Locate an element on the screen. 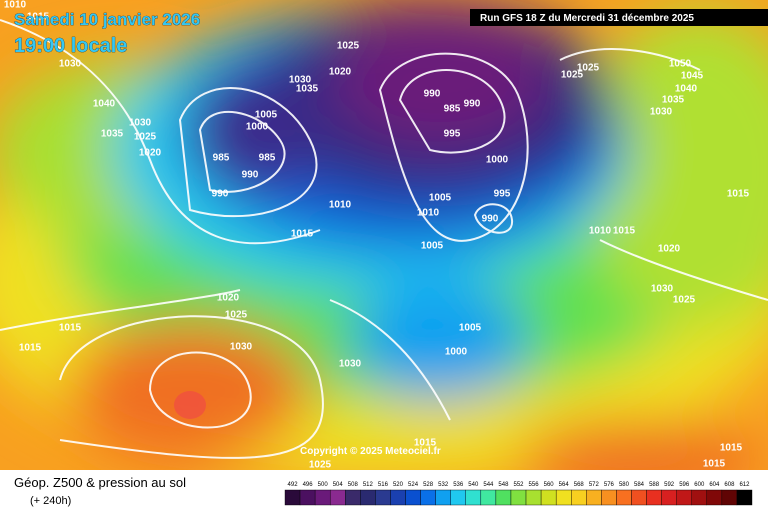  colorbar-label: 596 is located at coordinates (684, 485).